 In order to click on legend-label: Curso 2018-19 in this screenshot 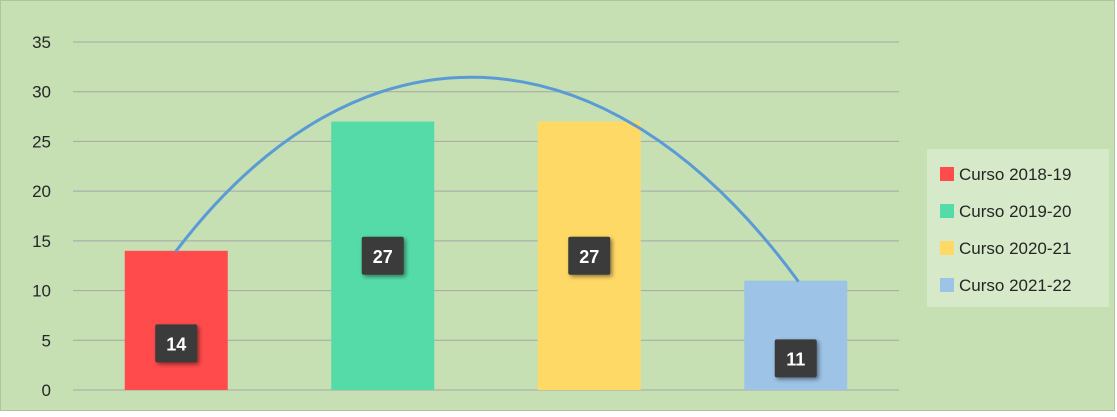, I will do `click(1015, 174)`.